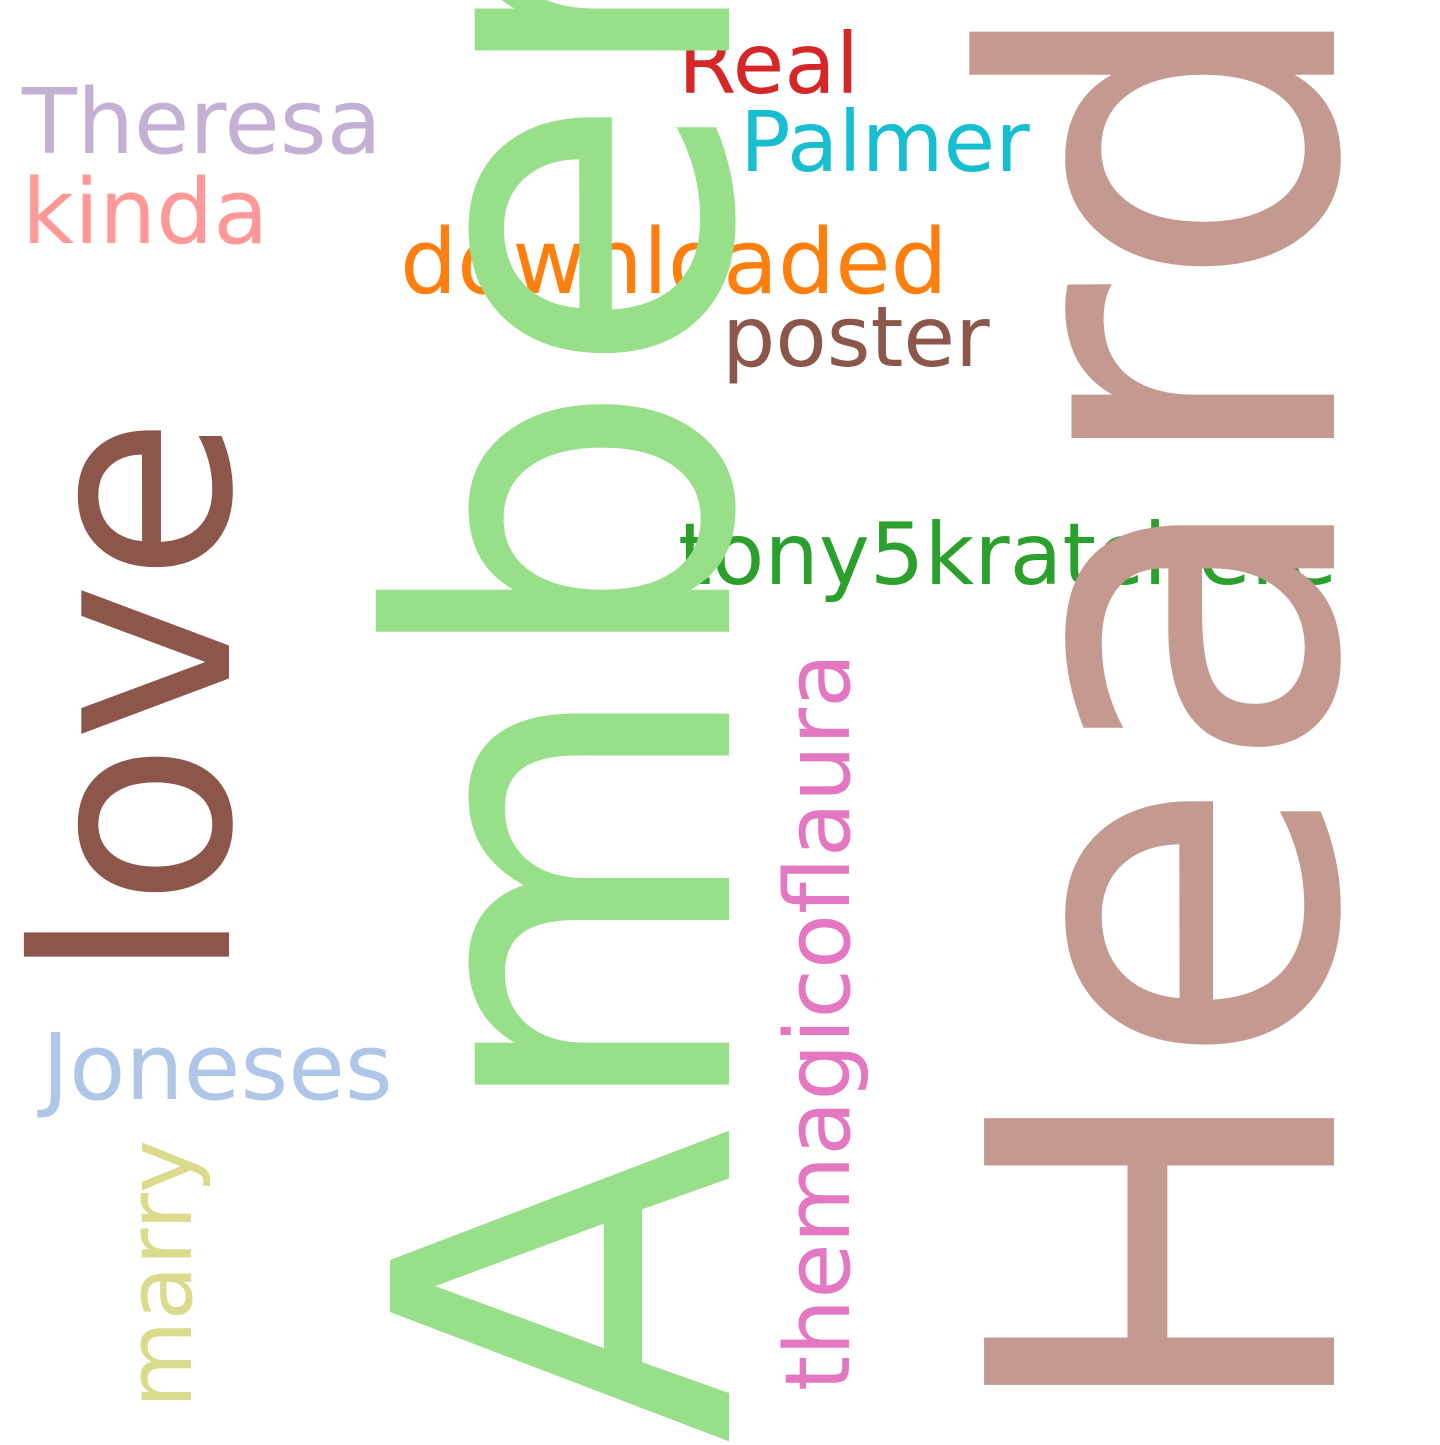 The image size is (1440, 1445). Describe the element at coordinates (160, 1274) in the screenshot. I see `word-marry: marry` at that location.